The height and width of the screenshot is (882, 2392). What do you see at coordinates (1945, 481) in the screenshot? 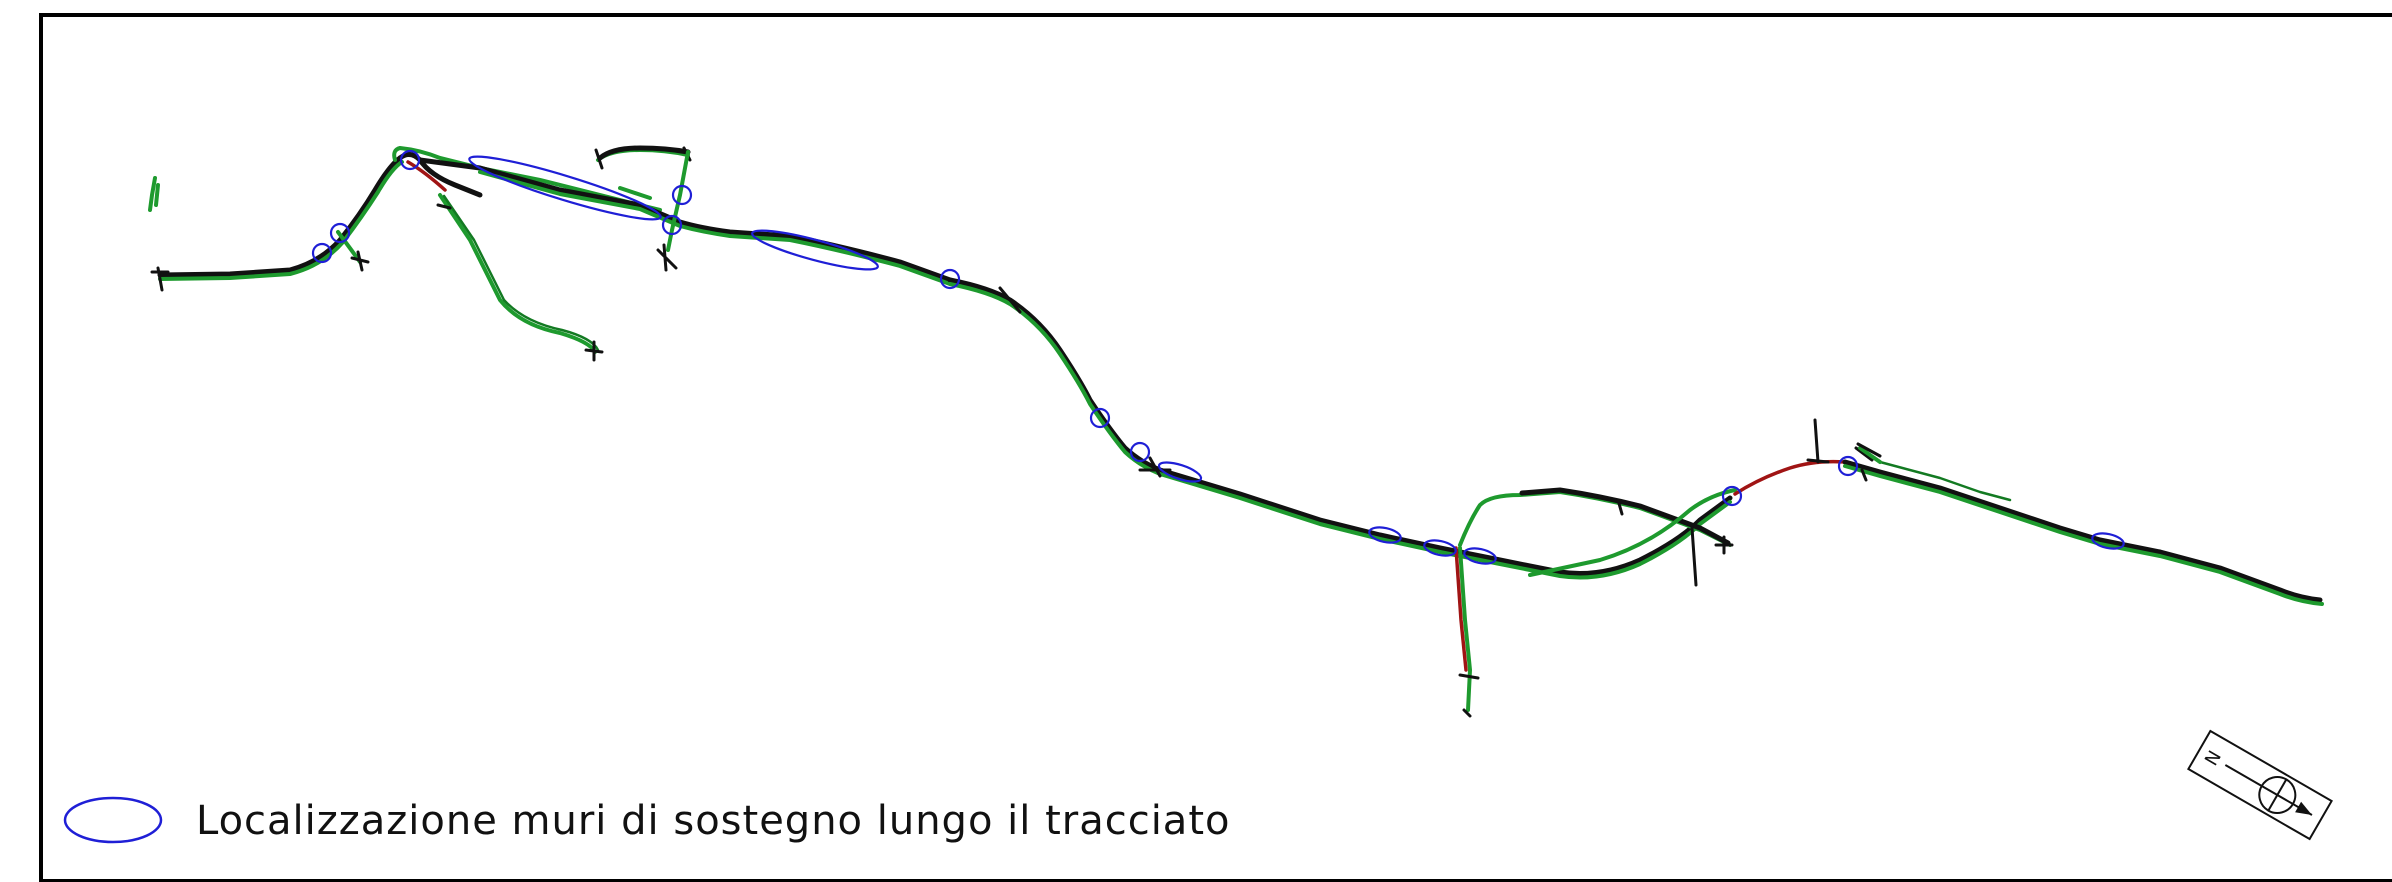
I see `main-alignment-east-parallel` at bounding box center [1945, 481].